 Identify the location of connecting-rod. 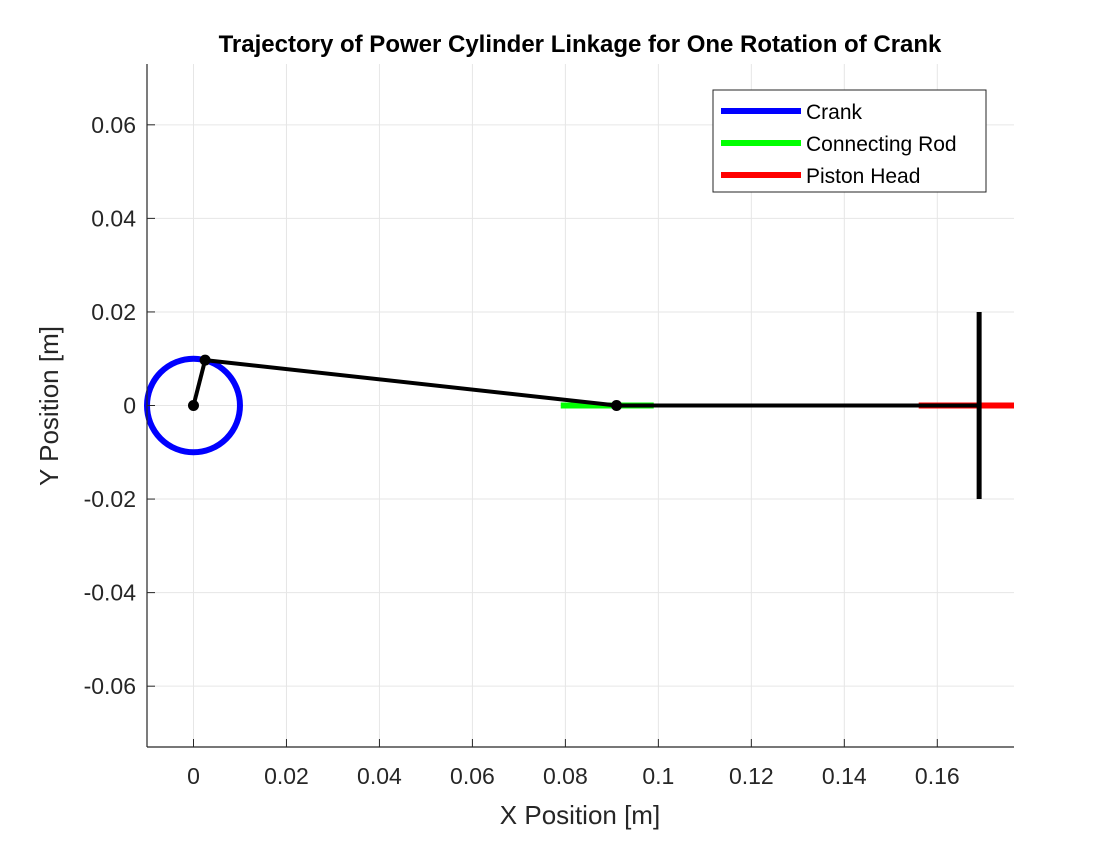
(410, 383).